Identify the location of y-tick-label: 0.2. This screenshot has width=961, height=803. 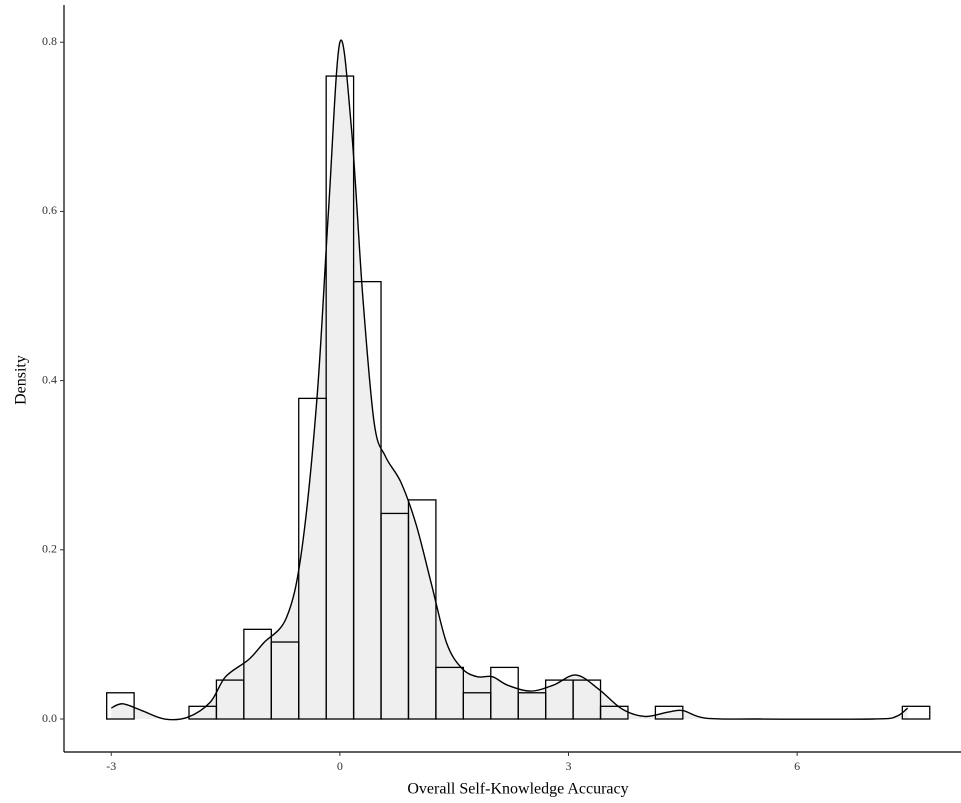
(49, 549).